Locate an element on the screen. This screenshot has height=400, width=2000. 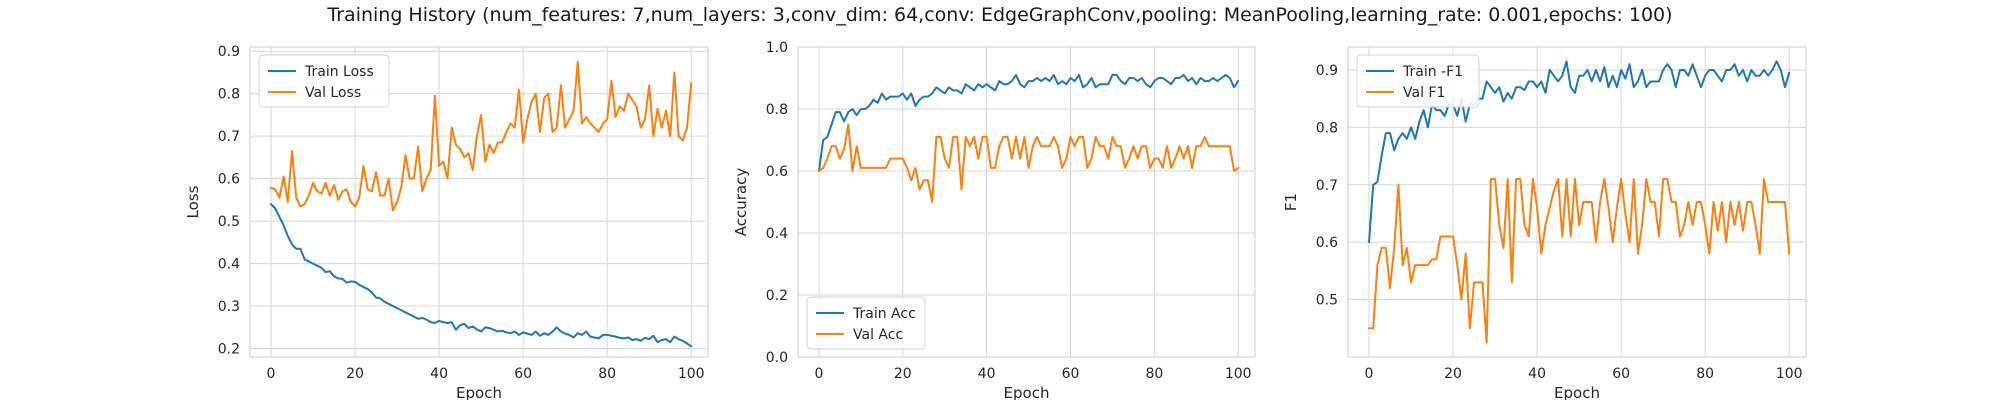
legend-entry: Train -F1 is located at coordinates (1432, 72).